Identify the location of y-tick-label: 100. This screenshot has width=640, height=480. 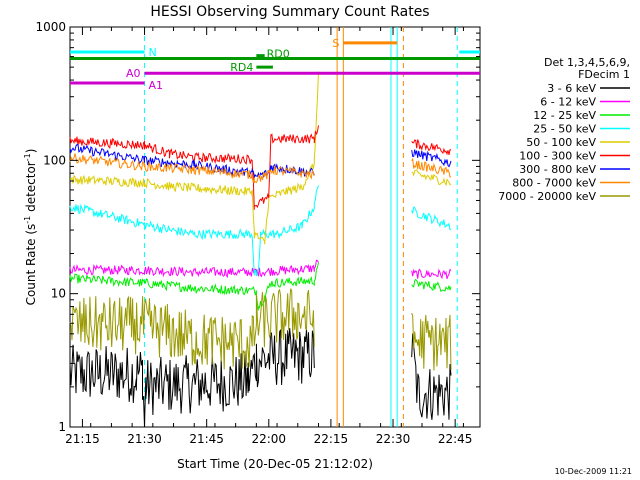
(54, 160).